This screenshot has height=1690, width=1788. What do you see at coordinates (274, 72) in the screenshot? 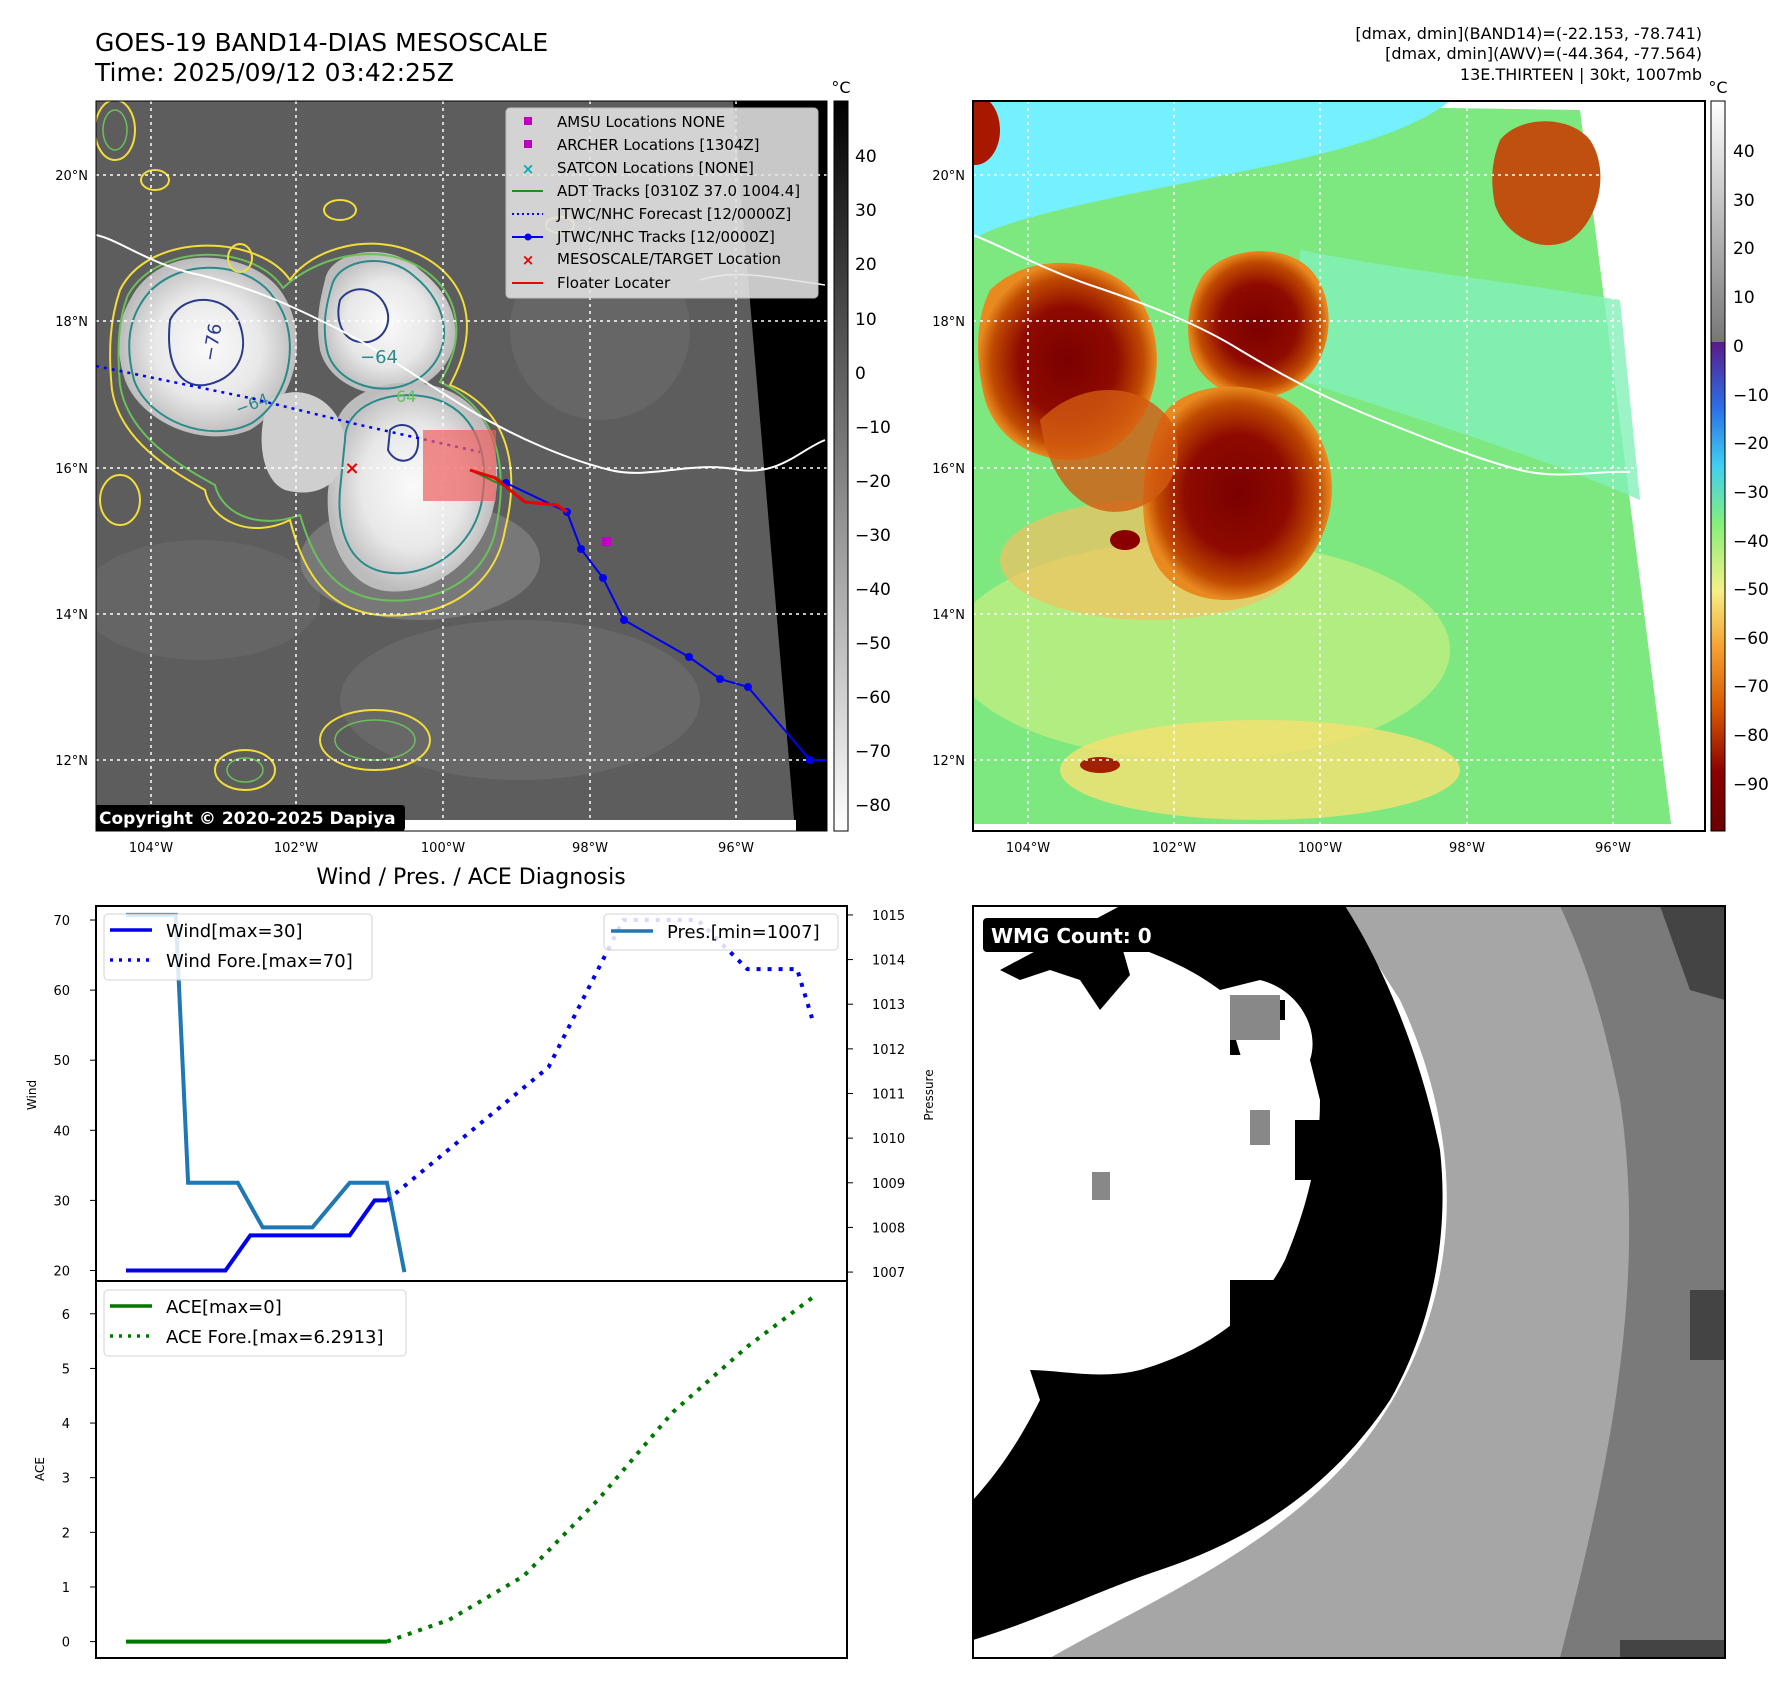
I see `figure-time: Time: 2025/09/12 03:42:25Z` at bounding box center [274, 72].